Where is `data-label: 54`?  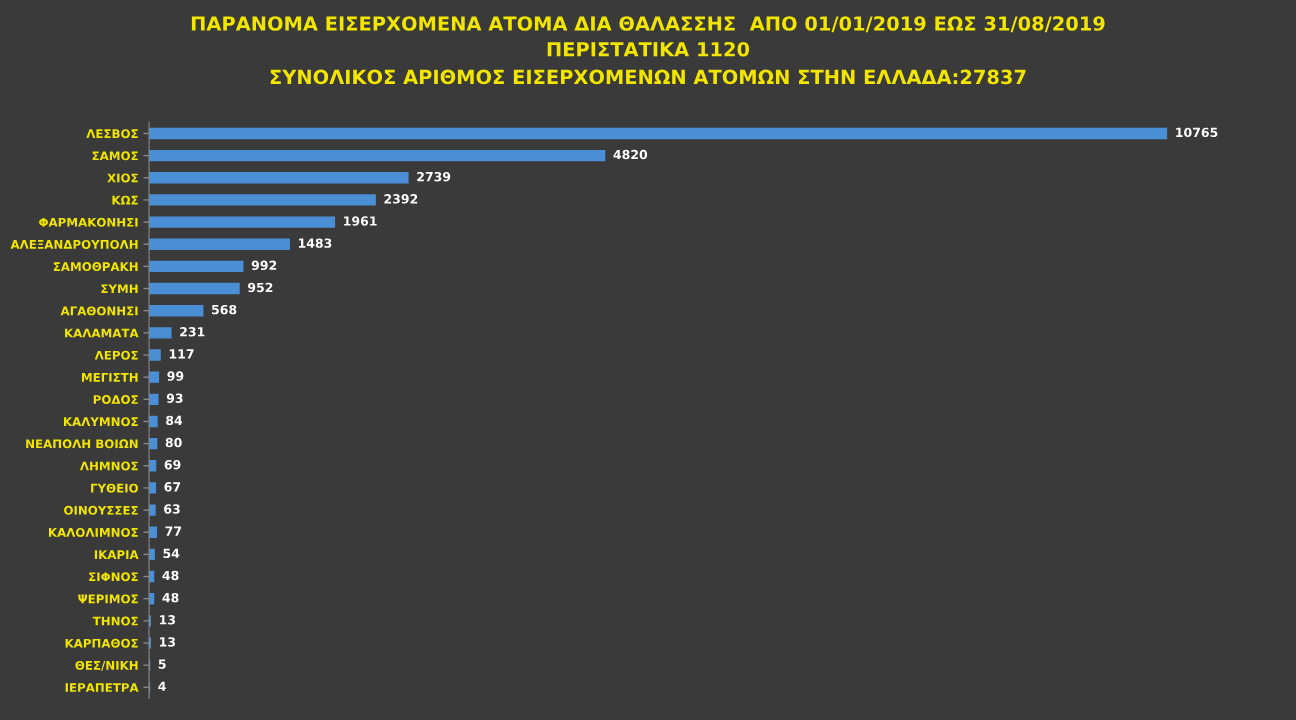
data-label: 54 is located at coordinates (171, 553).